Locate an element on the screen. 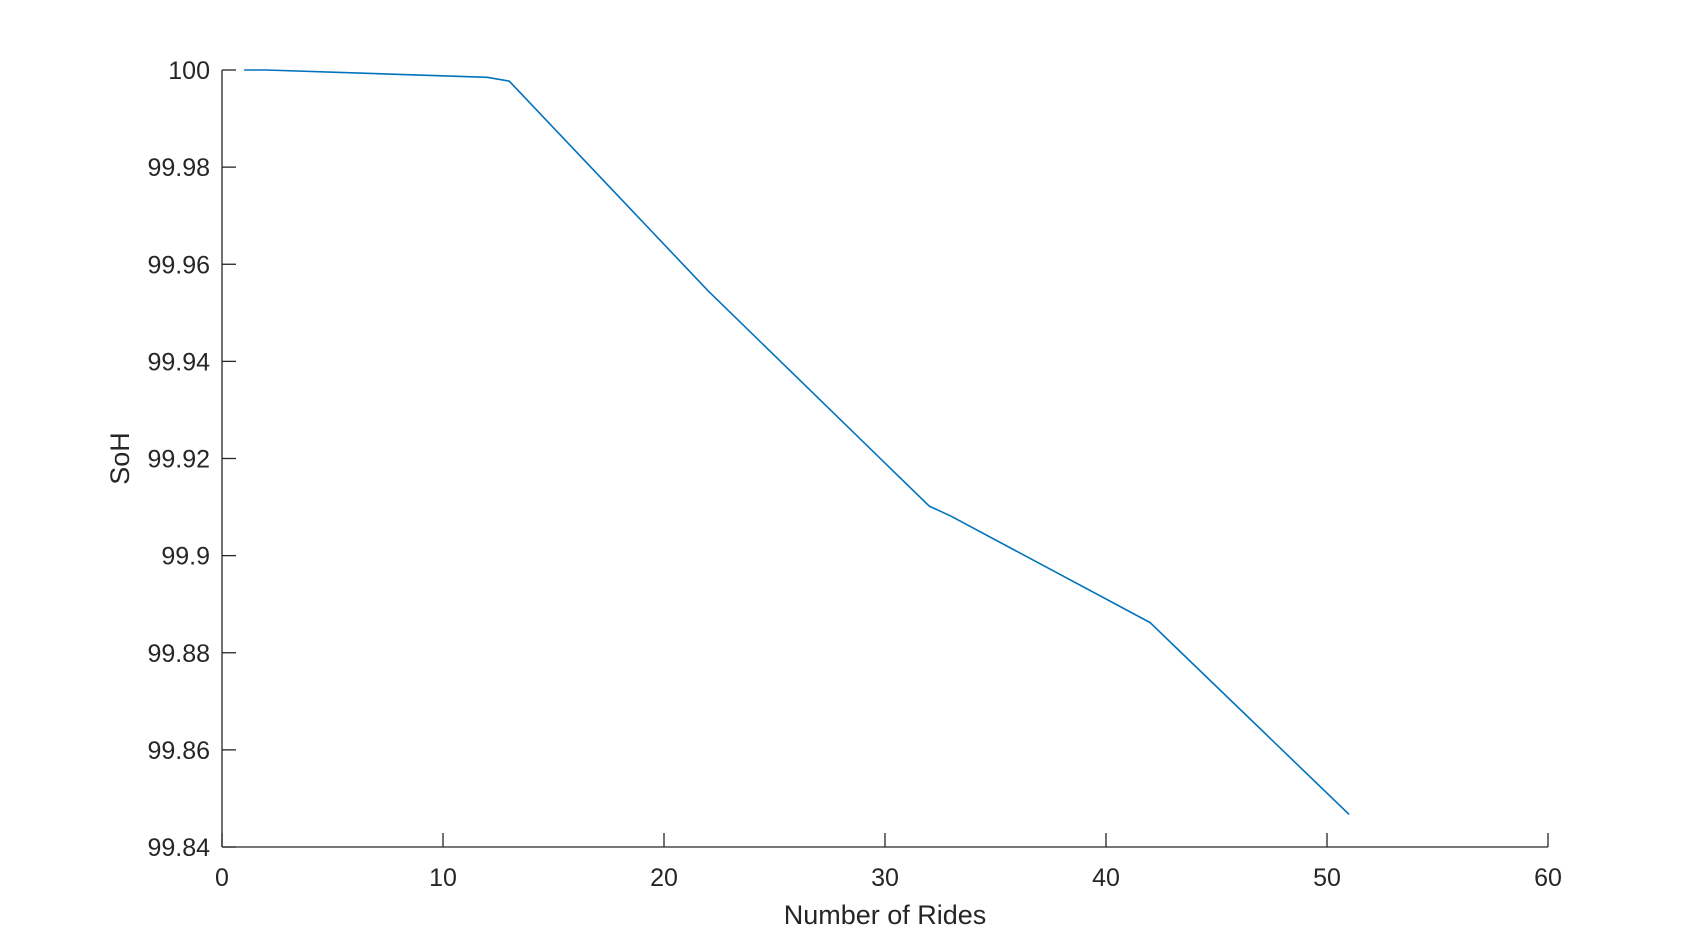 This screenshot has width=1691, height=940. x-tick-label: 10 is located at coordinates (443, 878).